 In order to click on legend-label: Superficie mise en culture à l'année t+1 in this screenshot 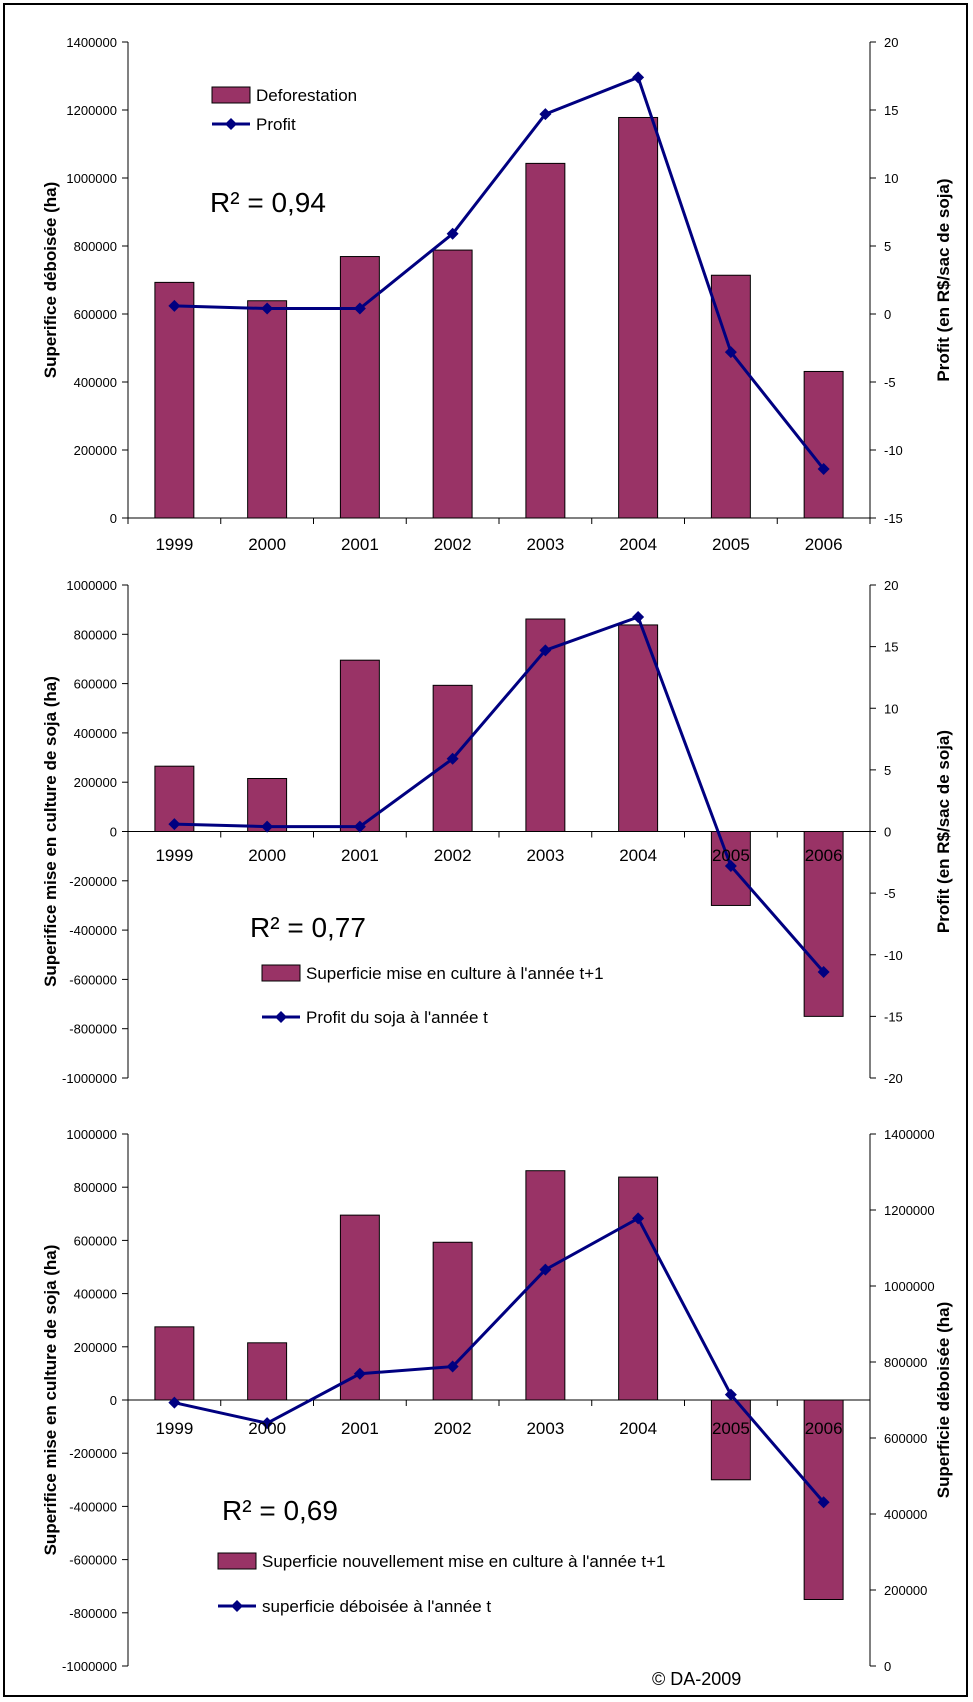, I will do `click(455, 973)`.